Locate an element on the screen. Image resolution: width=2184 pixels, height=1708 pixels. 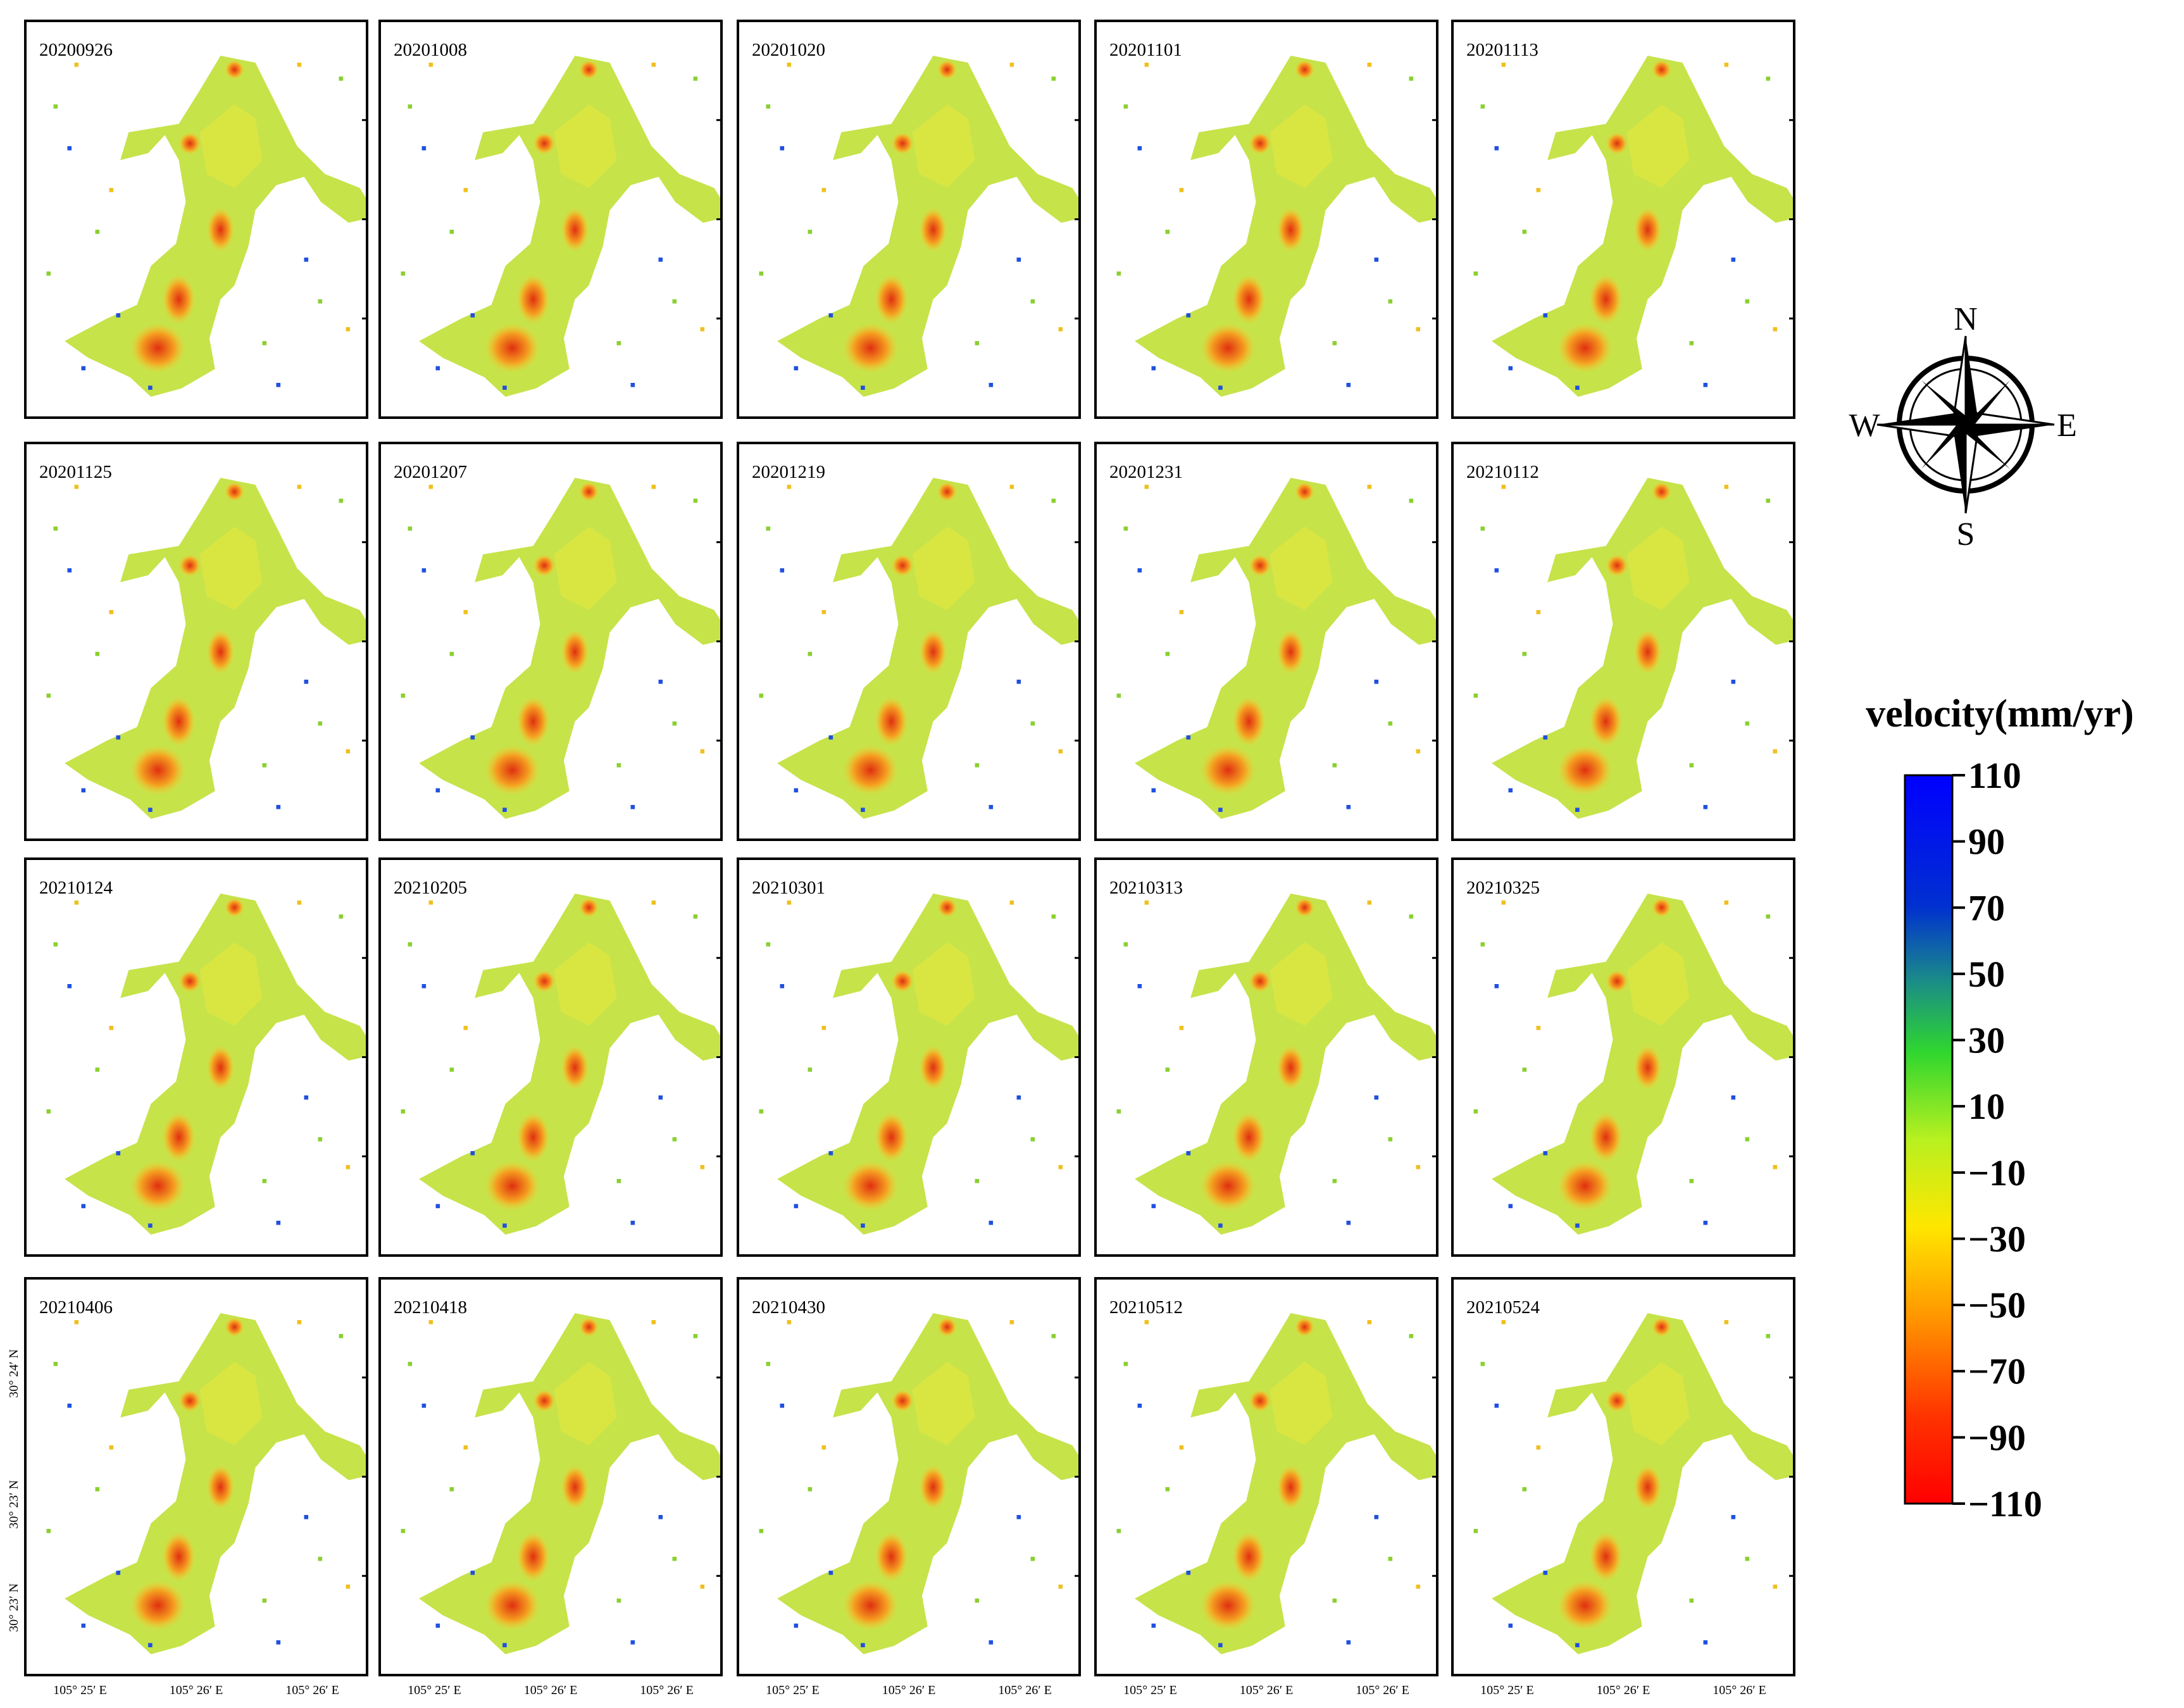
colorbar-tick-label: −50 is located at coordinates (1997, 1305).